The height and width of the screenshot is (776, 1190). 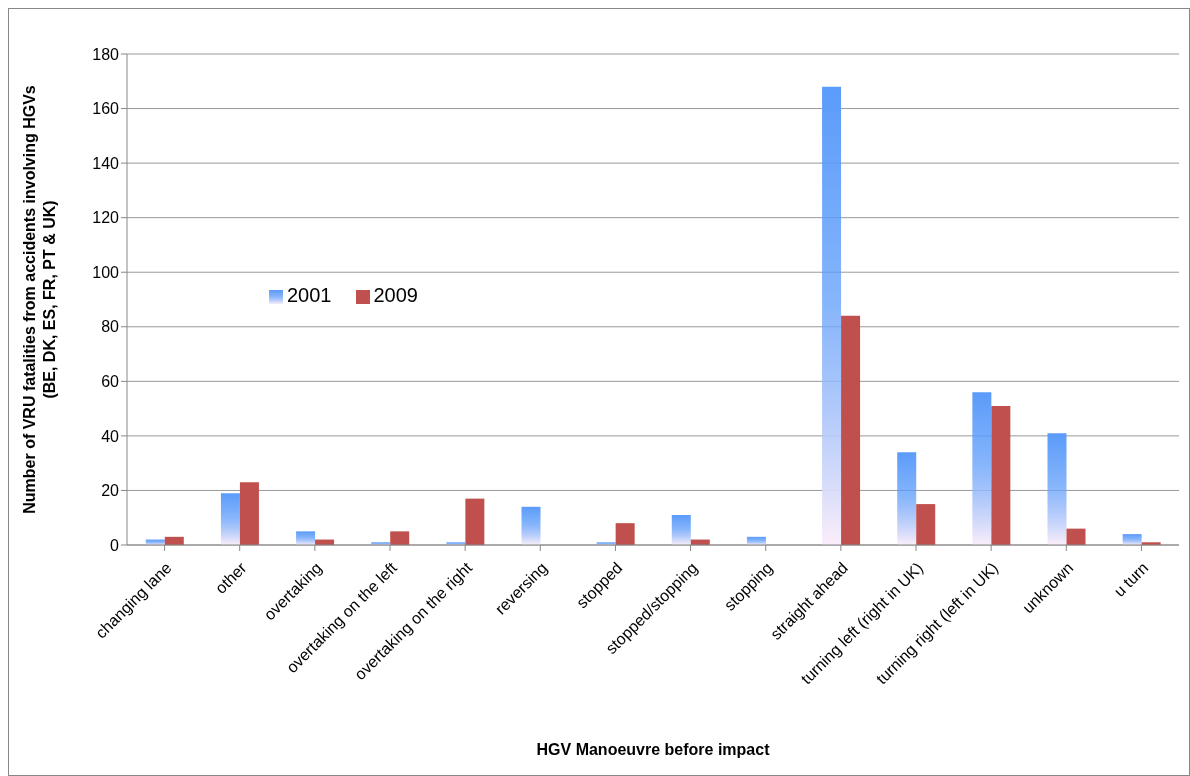 What do you see at coordinates (106, 272) in the screenshot?
I see `y-tick-label: 100` at bounding box center [106, 272].